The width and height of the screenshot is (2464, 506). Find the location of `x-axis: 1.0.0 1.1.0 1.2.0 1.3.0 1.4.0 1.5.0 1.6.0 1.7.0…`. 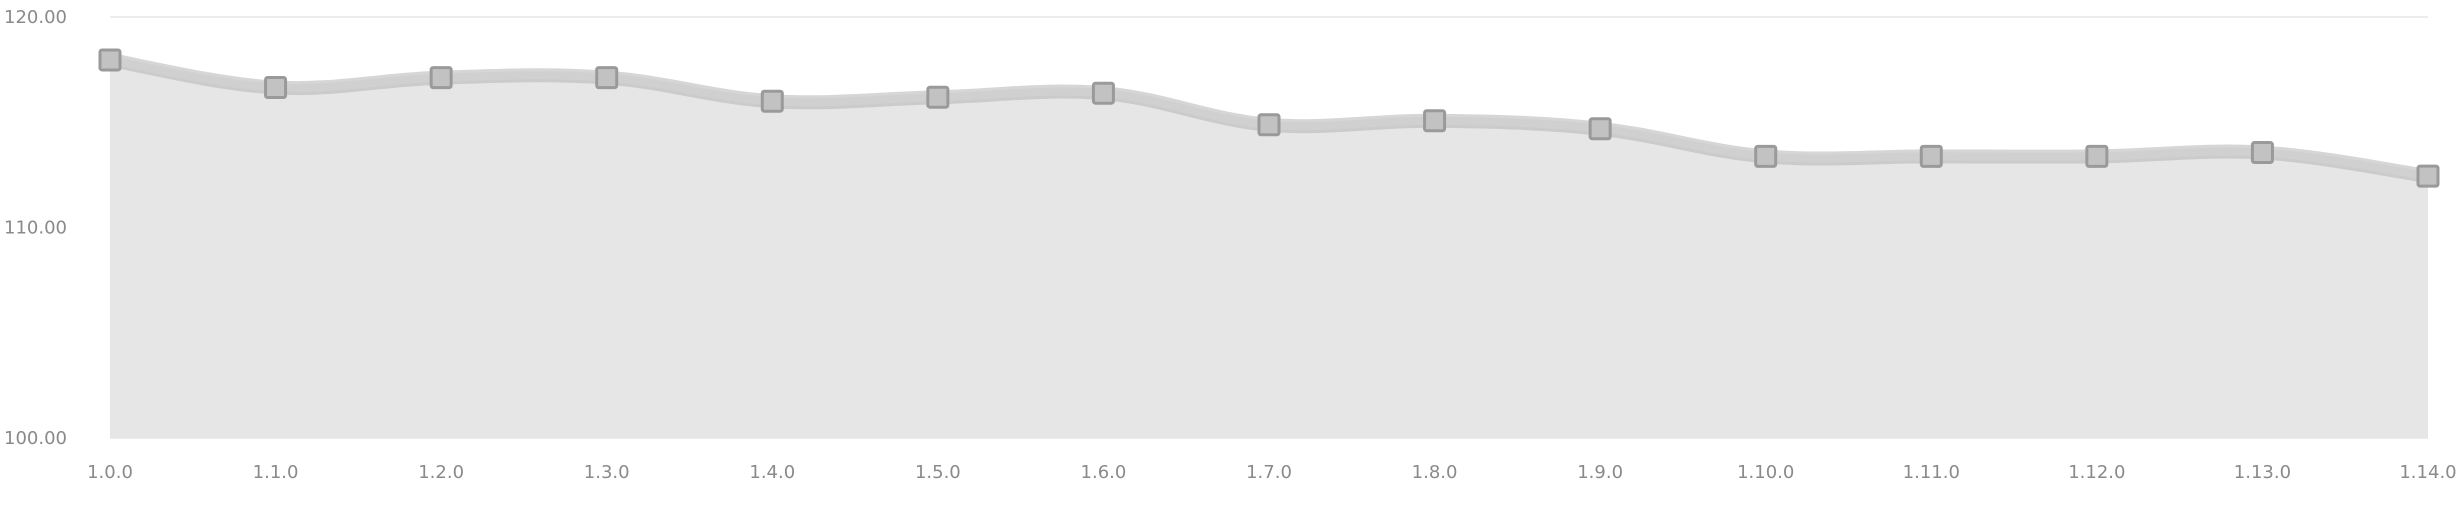

x-axis: 1.0.0 1.1.0 1.2.0 1.3.0 1.4.0 1.5.0 1.6.0 1.7.0… is located at coordinates (1272, 472).